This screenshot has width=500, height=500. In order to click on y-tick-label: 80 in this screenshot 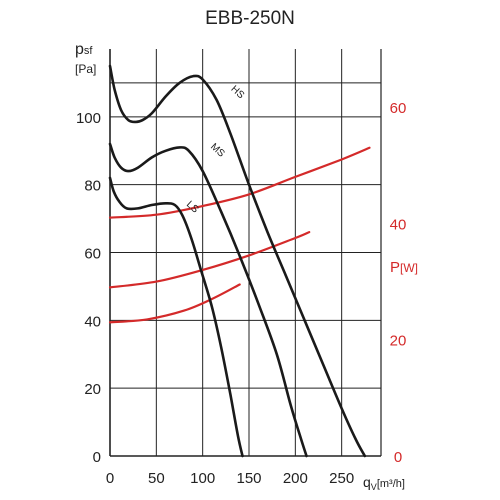, I will do `click(92, 186)`.